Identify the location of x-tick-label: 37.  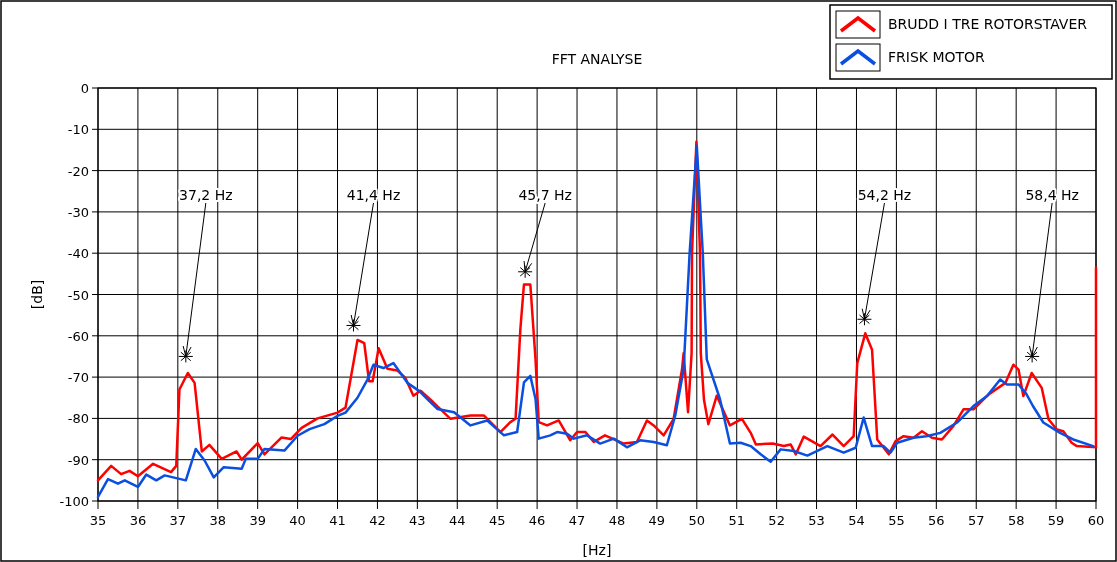
(178, 520).